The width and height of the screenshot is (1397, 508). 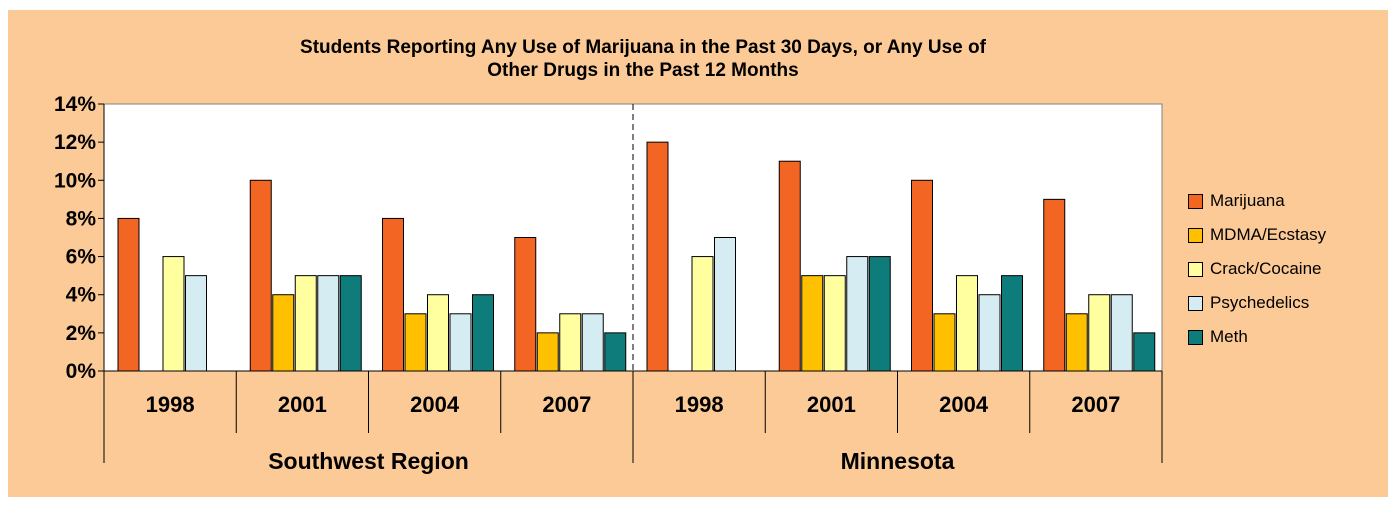 What do you see at coordinates (1288, 201) in the screenshot?
I see `legend-item: Marijuana` at bounding box center [1288, 201].